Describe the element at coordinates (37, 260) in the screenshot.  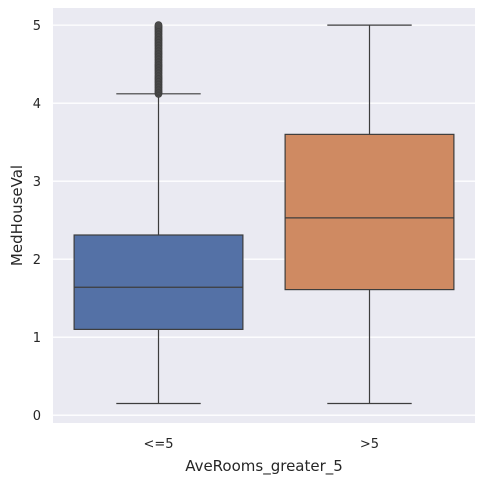
I see `y-tick-label-2: 2` at that location.